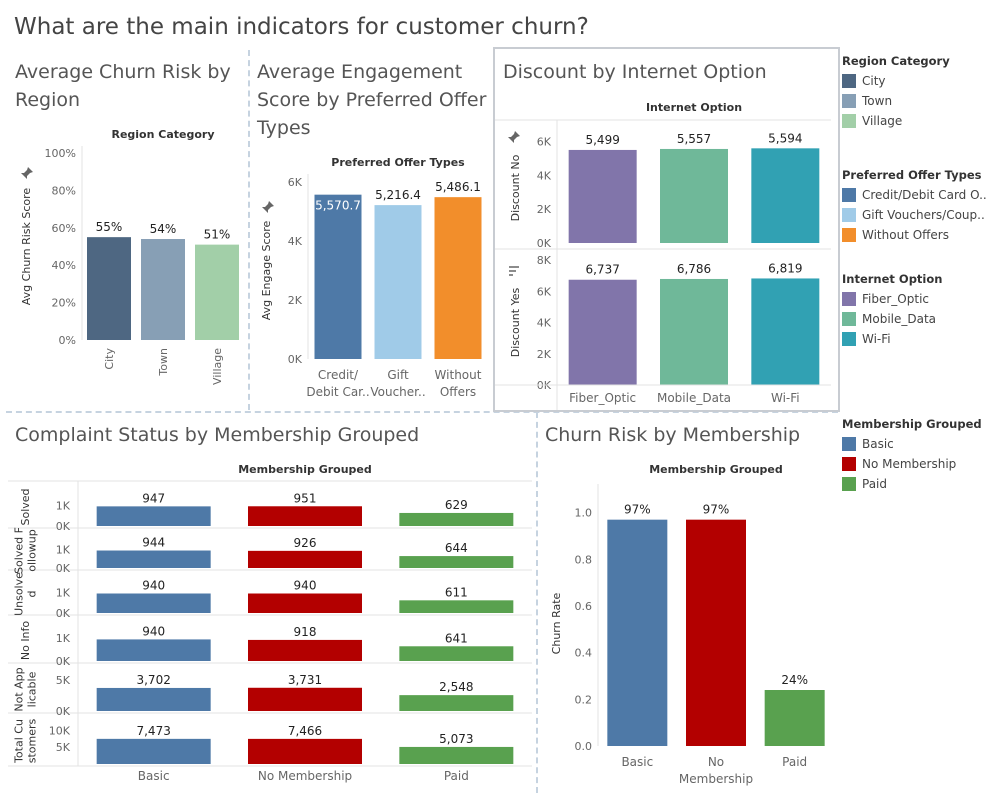 The image size is (998, 793). I want to click on legend-item-without: Without Offers, so click(919, 235).